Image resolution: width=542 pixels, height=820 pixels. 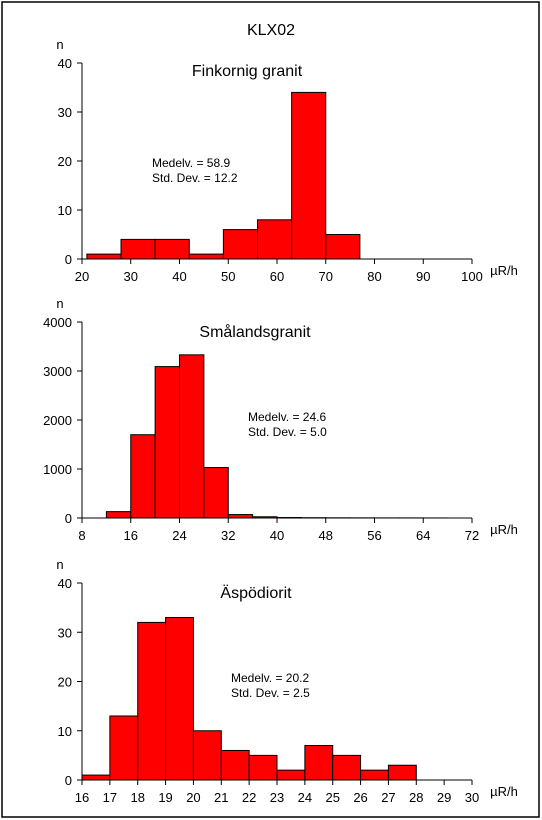 What do you see at coordinates (255, 332) in the screenshot?
I see `panel-title: Smålandsgranit` at bounding box center [255, 332].